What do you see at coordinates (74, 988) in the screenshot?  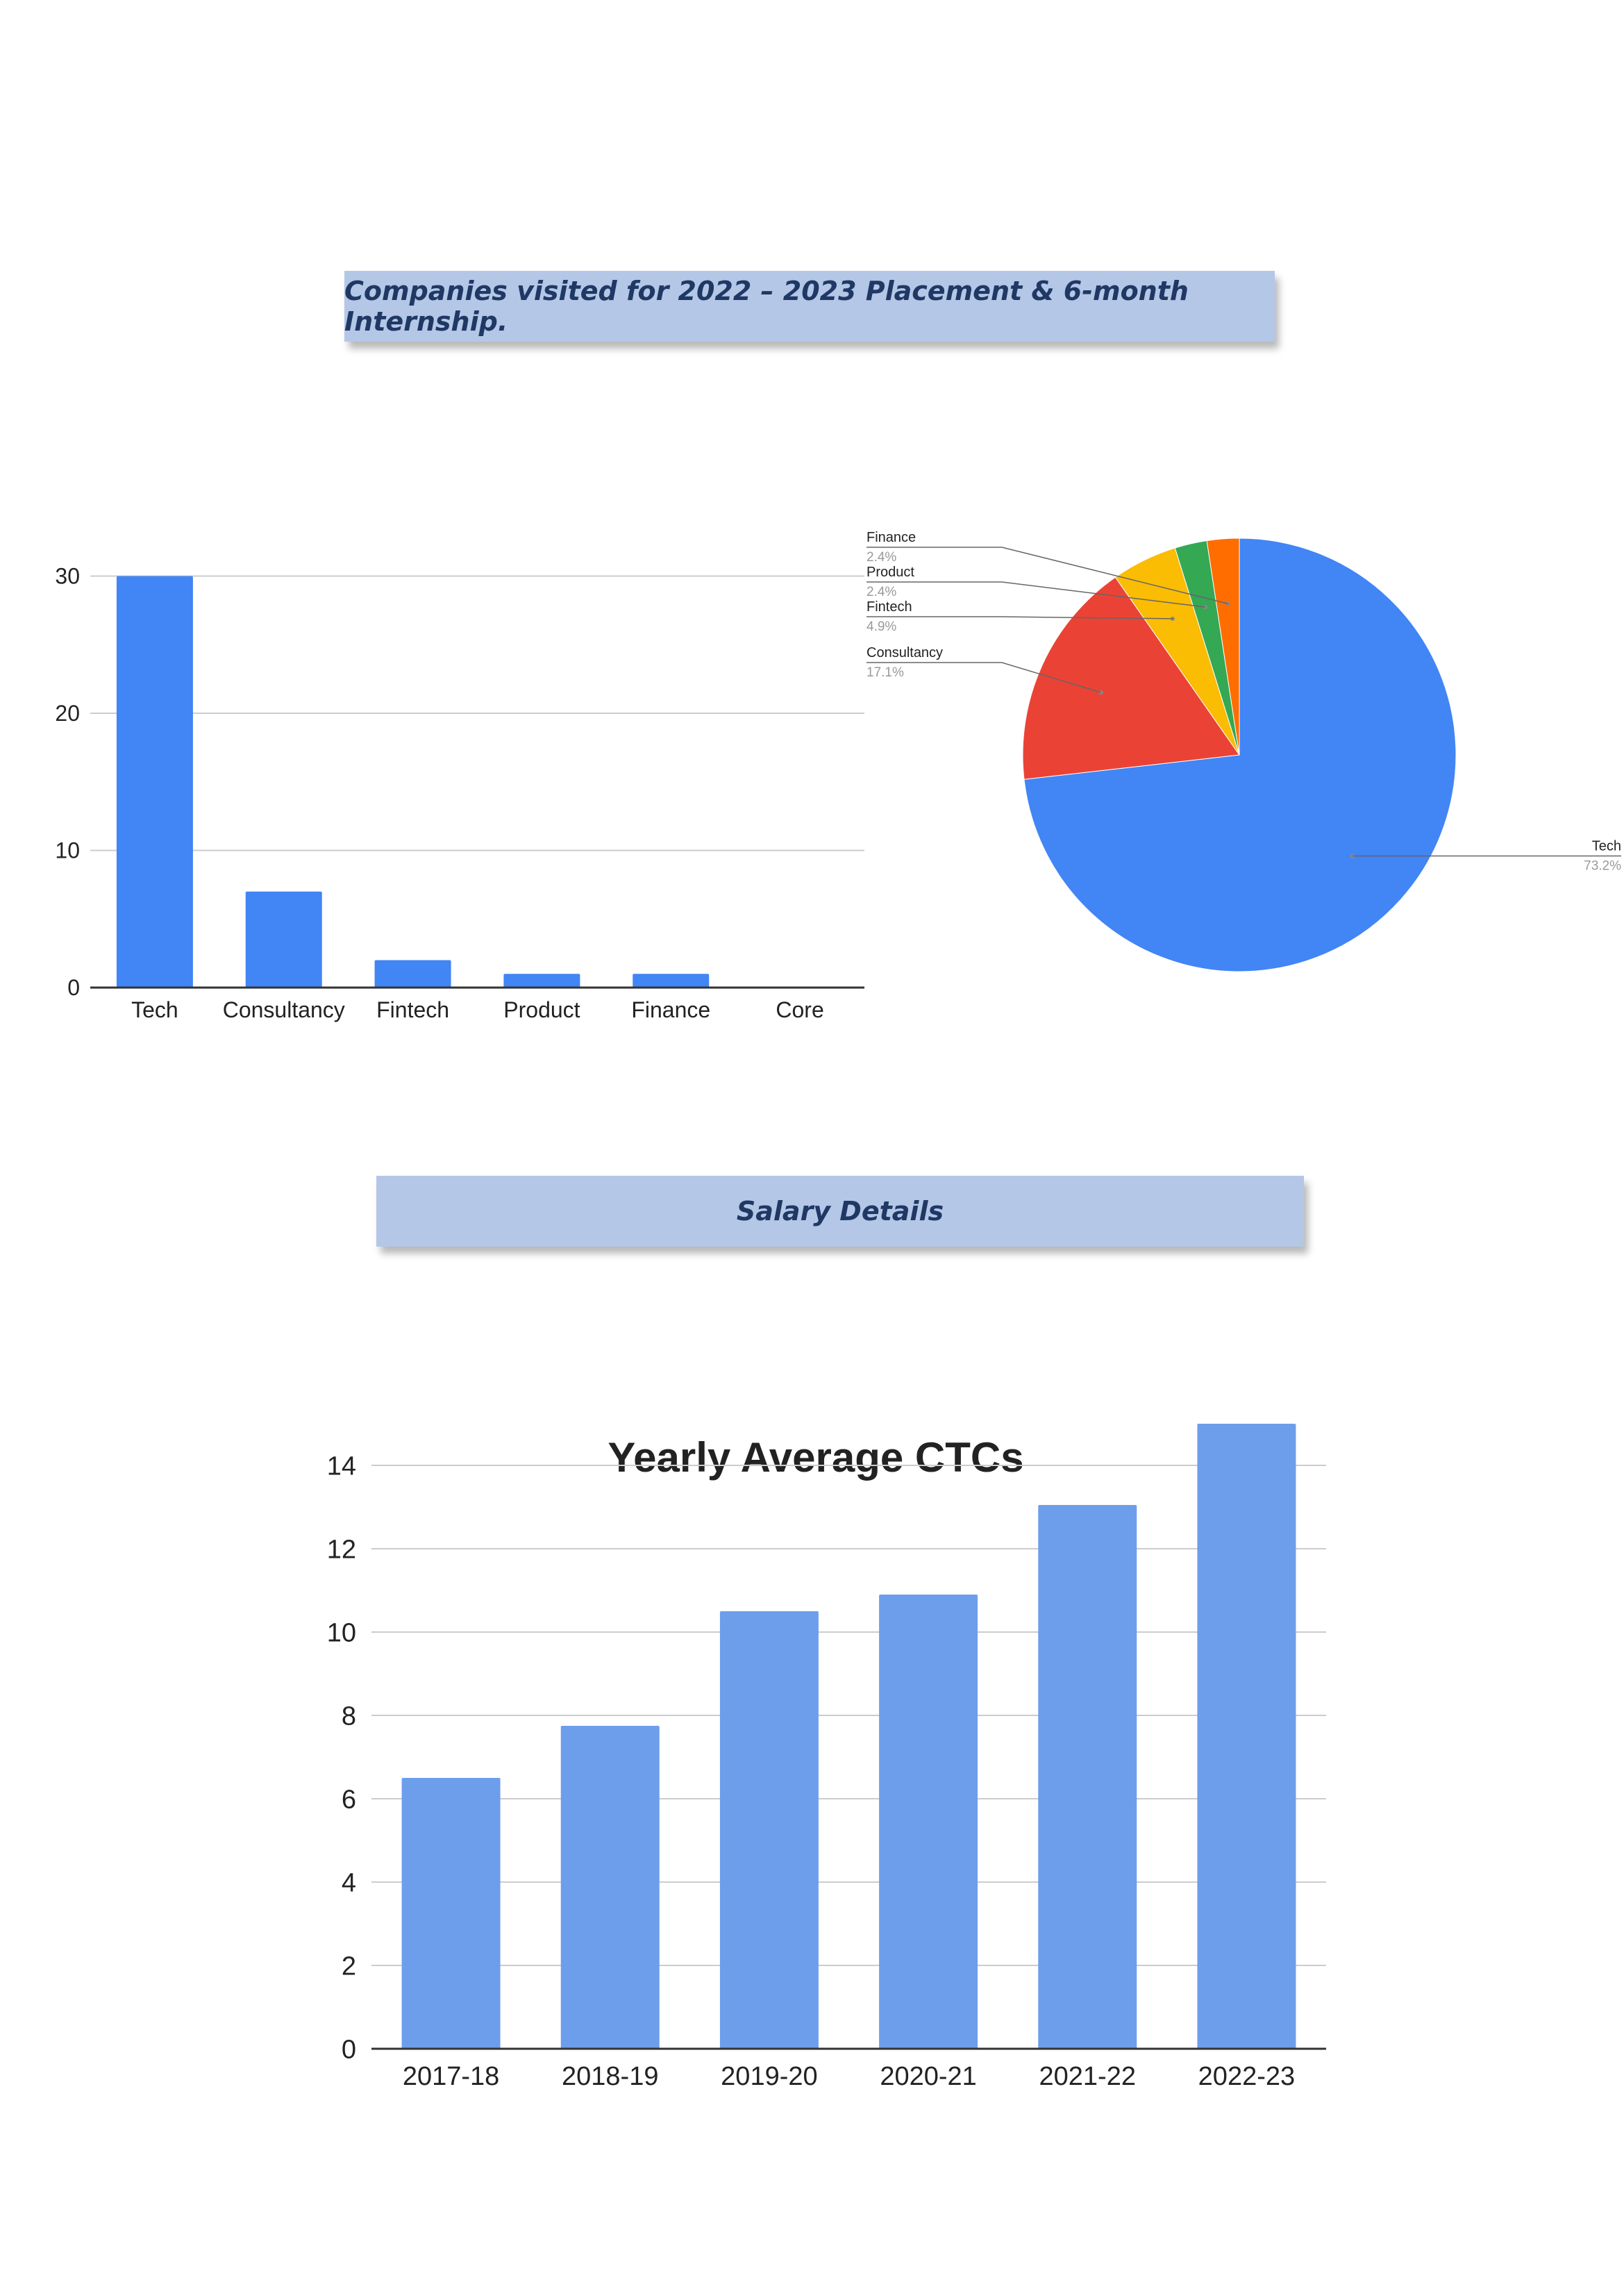 I see `companies-y-tick: 0` at bounding box center [74, 988].